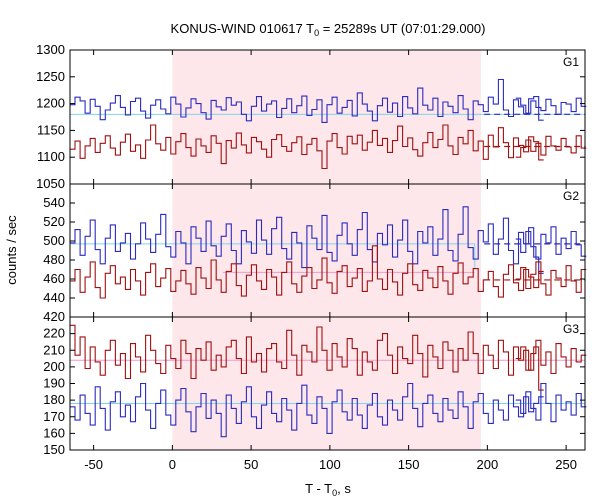 The image size is (600, 500). What do you see at coordinates (54, 259) in the screenshot?
I see `y-tick-label: 480` at bounding box center [54, 259].